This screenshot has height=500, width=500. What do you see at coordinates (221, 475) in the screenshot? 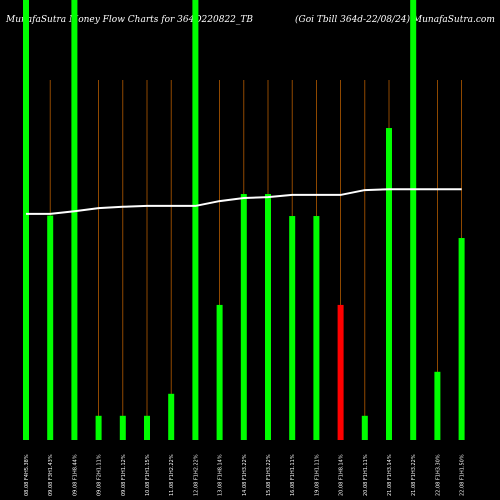
I see `x-tick-label: 13.08 F1H8.14%` at bounding box center [221, 475].